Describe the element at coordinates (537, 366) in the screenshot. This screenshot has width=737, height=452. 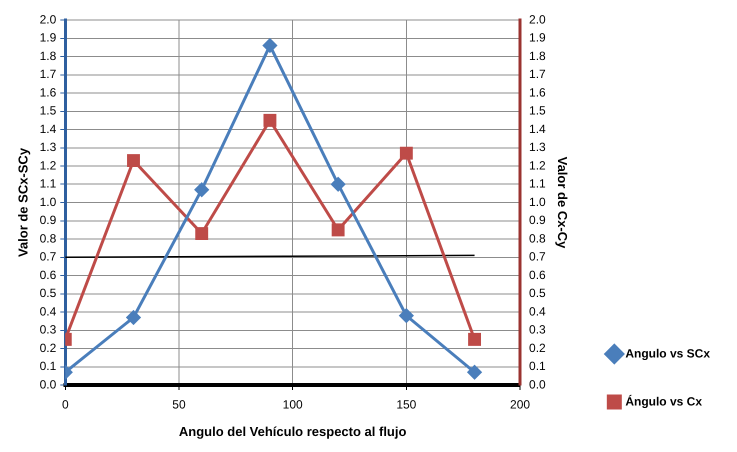
I see `y2-tick-label: 0.1` at that location.